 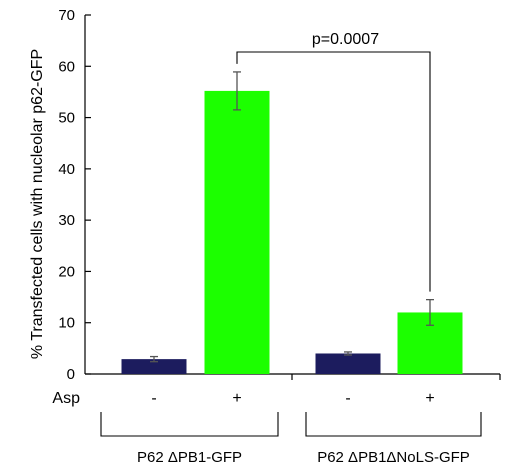 What do you see at coordinates (189, 457) in the screenshot?
I see `group-label: P62 ΔPB1-GFP` at bounding box center [189, 457].